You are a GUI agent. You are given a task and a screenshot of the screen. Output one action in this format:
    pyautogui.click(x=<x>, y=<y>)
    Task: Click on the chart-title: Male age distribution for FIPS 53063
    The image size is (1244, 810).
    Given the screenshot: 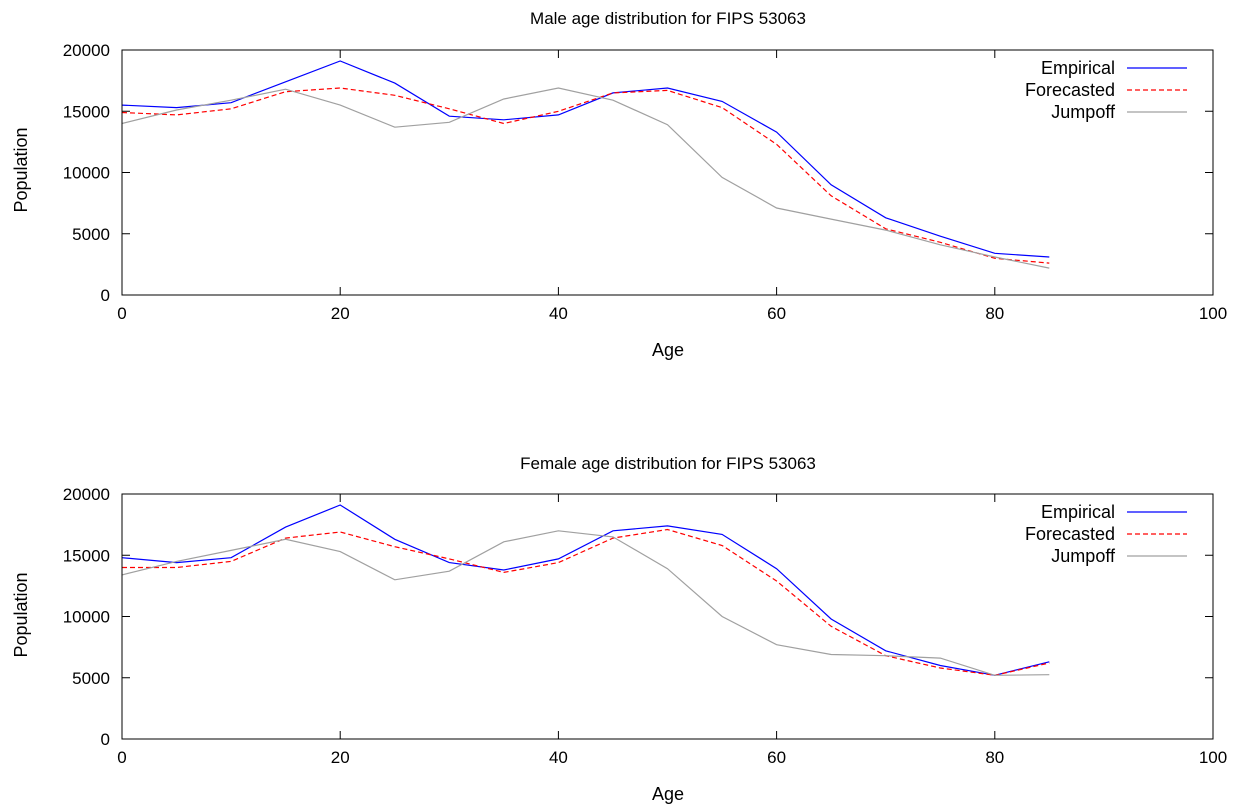 What is the action you would take?
    pyautogui.click(x=668, y=18)
    